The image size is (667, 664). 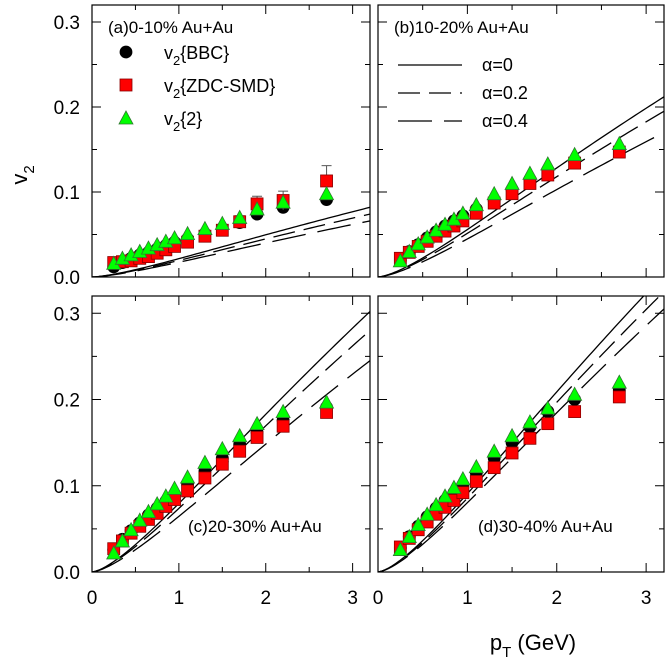 What do you see at coordinates (463, 121) in the screenshot?
I see `legend-item-a04: α=0.4` at bounding box center [463, 121].